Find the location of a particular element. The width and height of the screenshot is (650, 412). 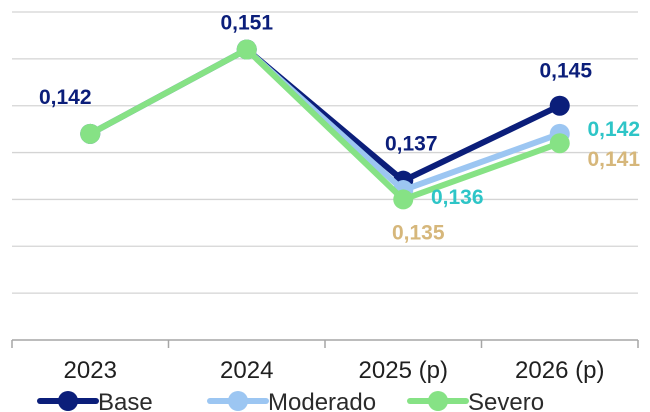

legend-label-moderado: Moderado is located at coordinates (322, 400).